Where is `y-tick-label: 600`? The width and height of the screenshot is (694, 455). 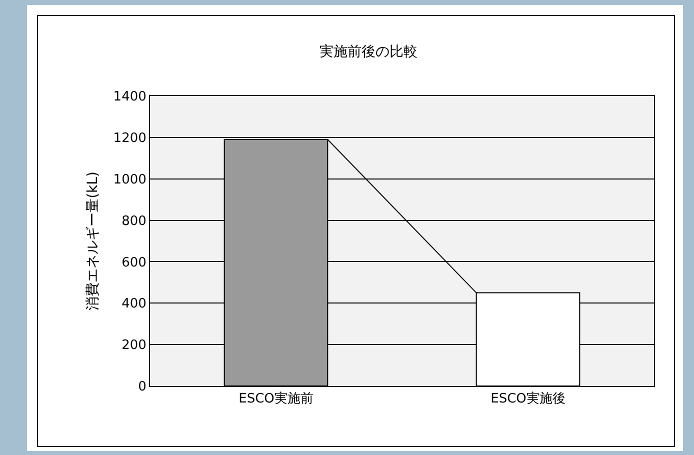
y-tick-label: 600 is located at coordinates (134, 262).